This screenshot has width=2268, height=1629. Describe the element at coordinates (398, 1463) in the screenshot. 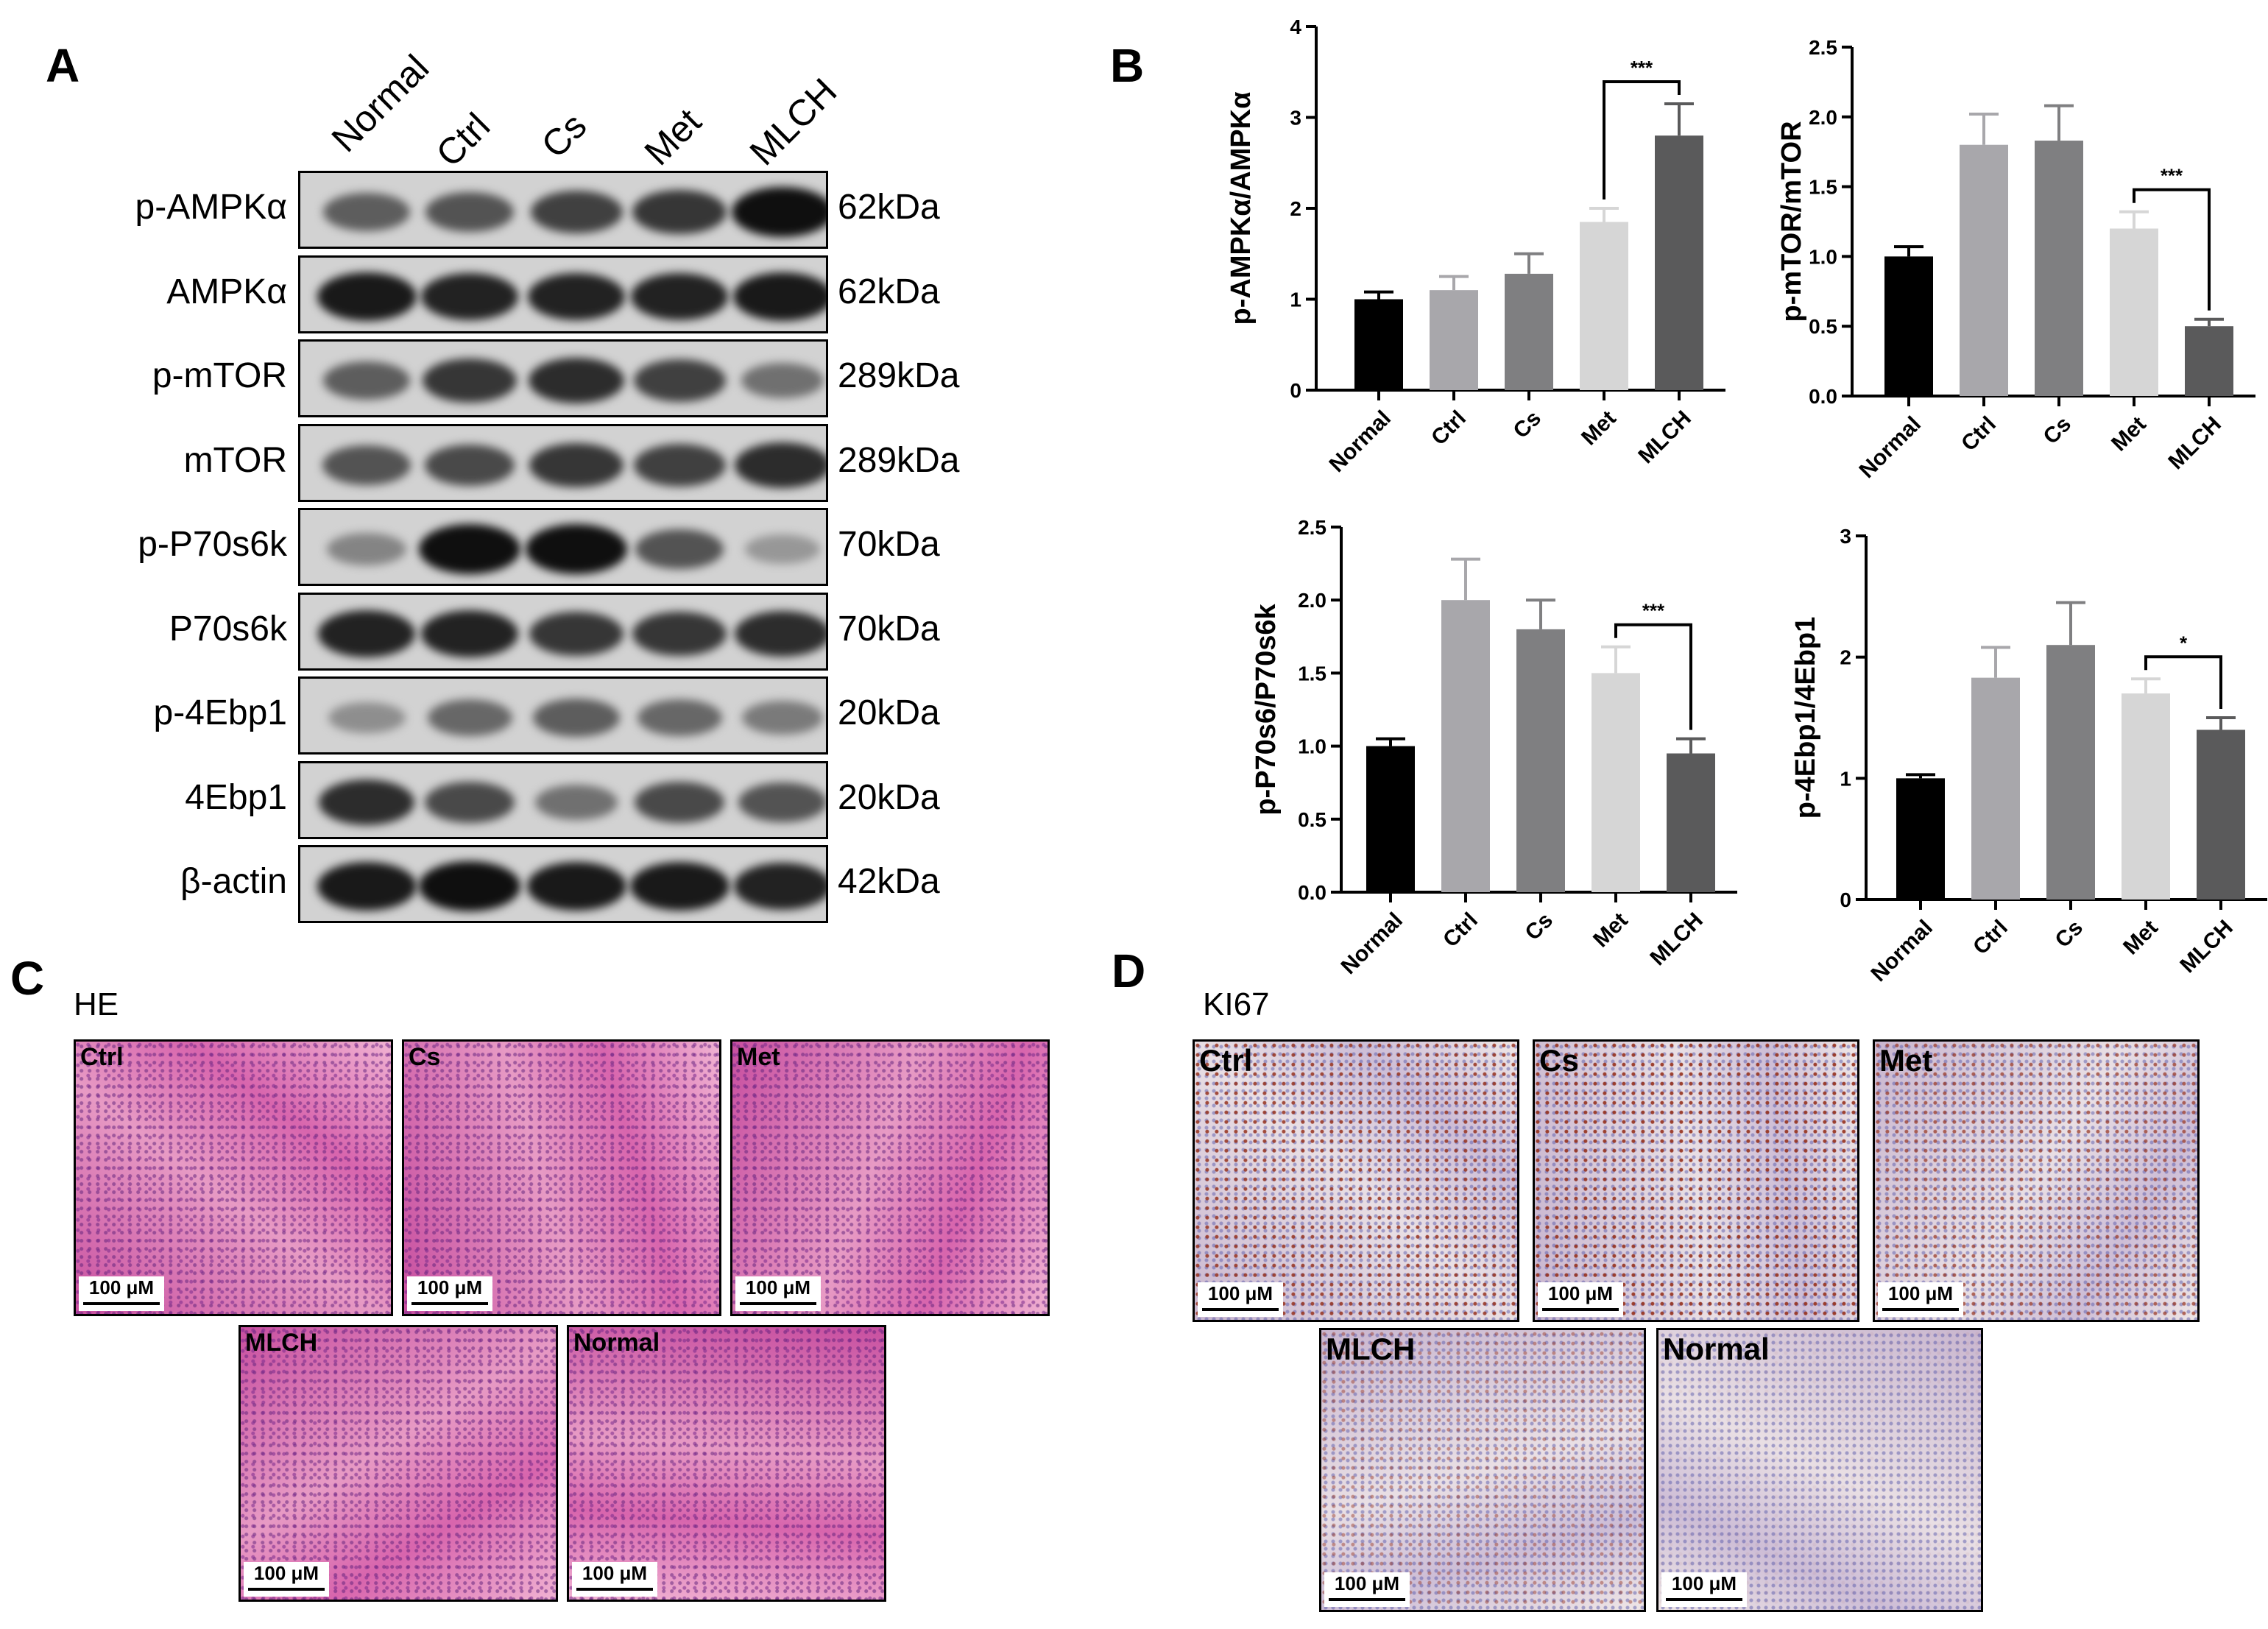

I see `he-micrograph: MLCH 100 μM` at that location.